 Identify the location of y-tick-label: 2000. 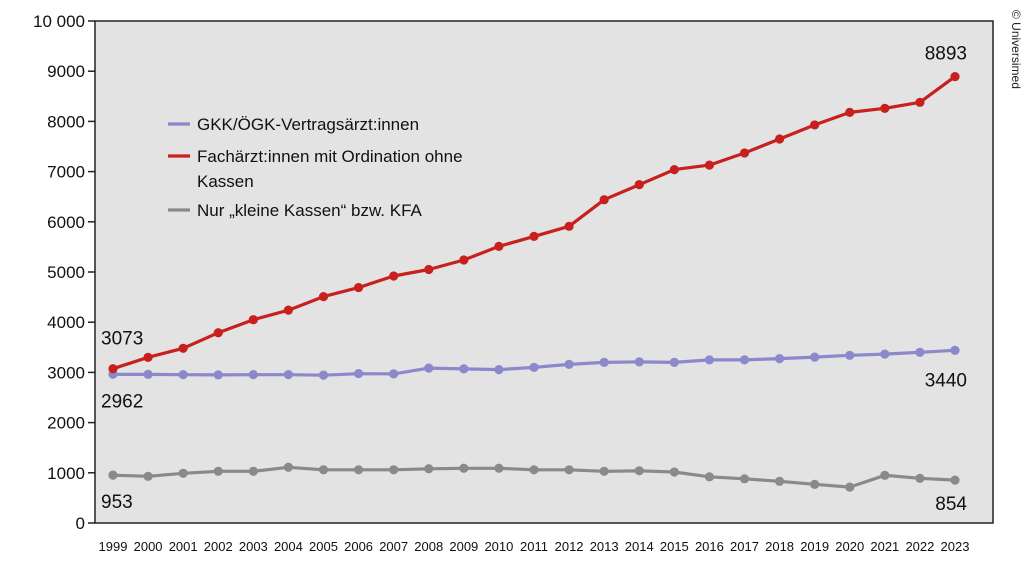
(66, 423).